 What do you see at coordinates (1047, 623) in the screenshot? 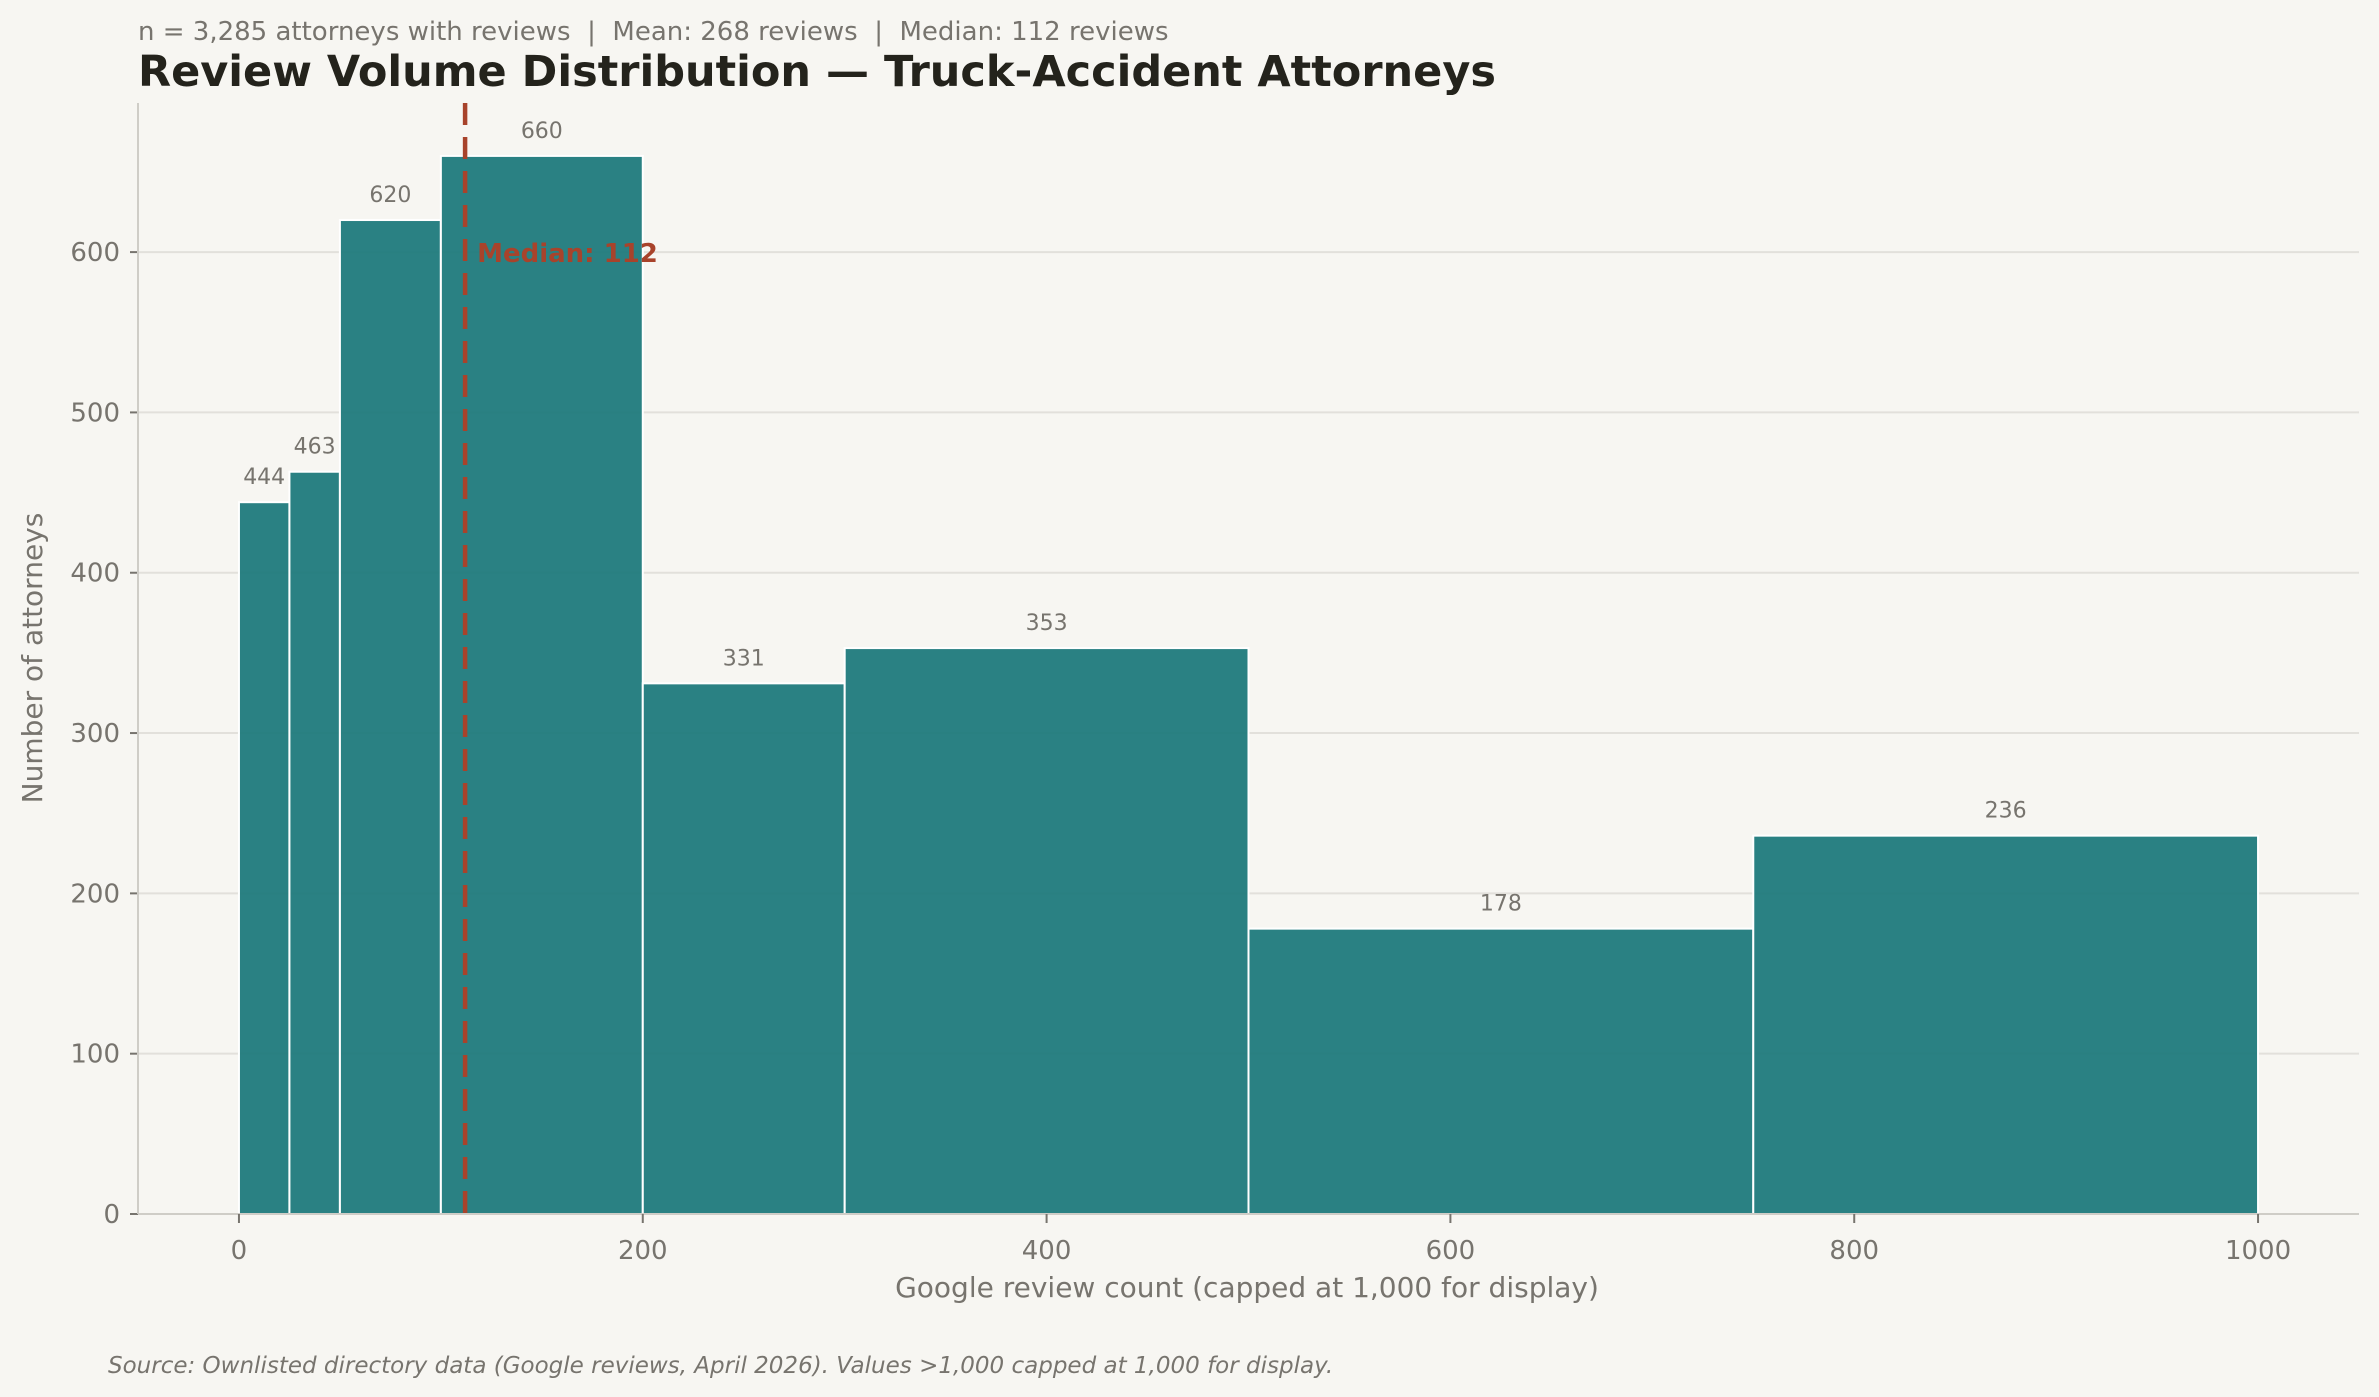
I see `bar-value-label: 353` at bounding box center [1047, 623].